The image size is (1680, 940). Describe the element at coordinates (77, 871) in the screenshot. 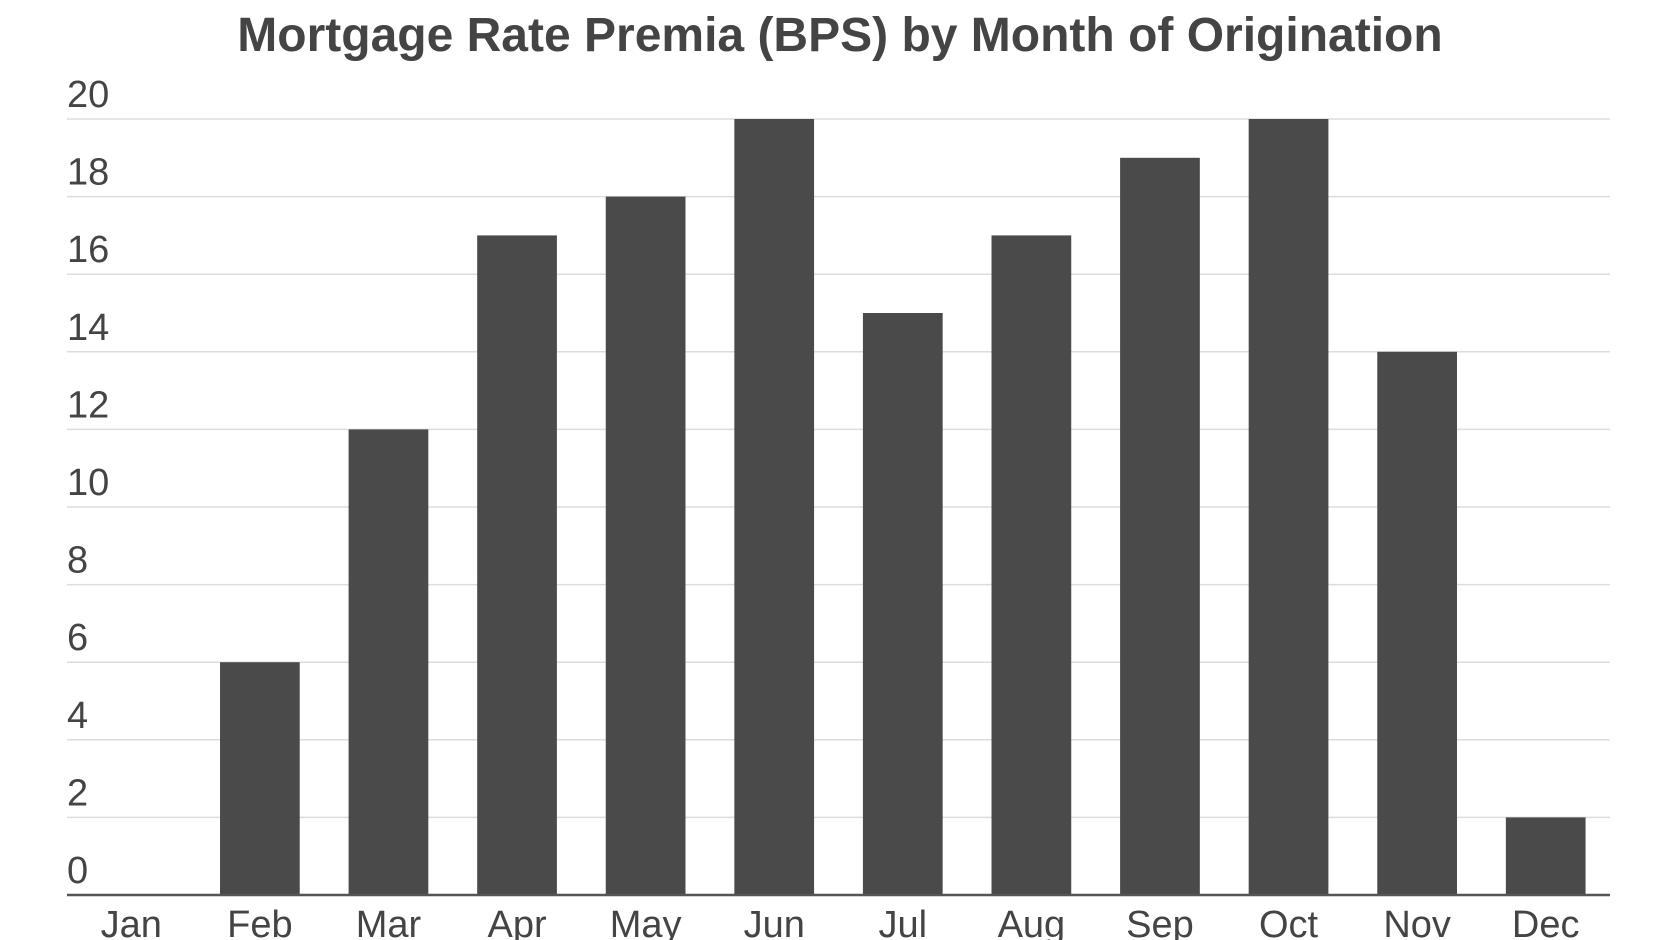

I see `y-tick-label: 0` at that location.